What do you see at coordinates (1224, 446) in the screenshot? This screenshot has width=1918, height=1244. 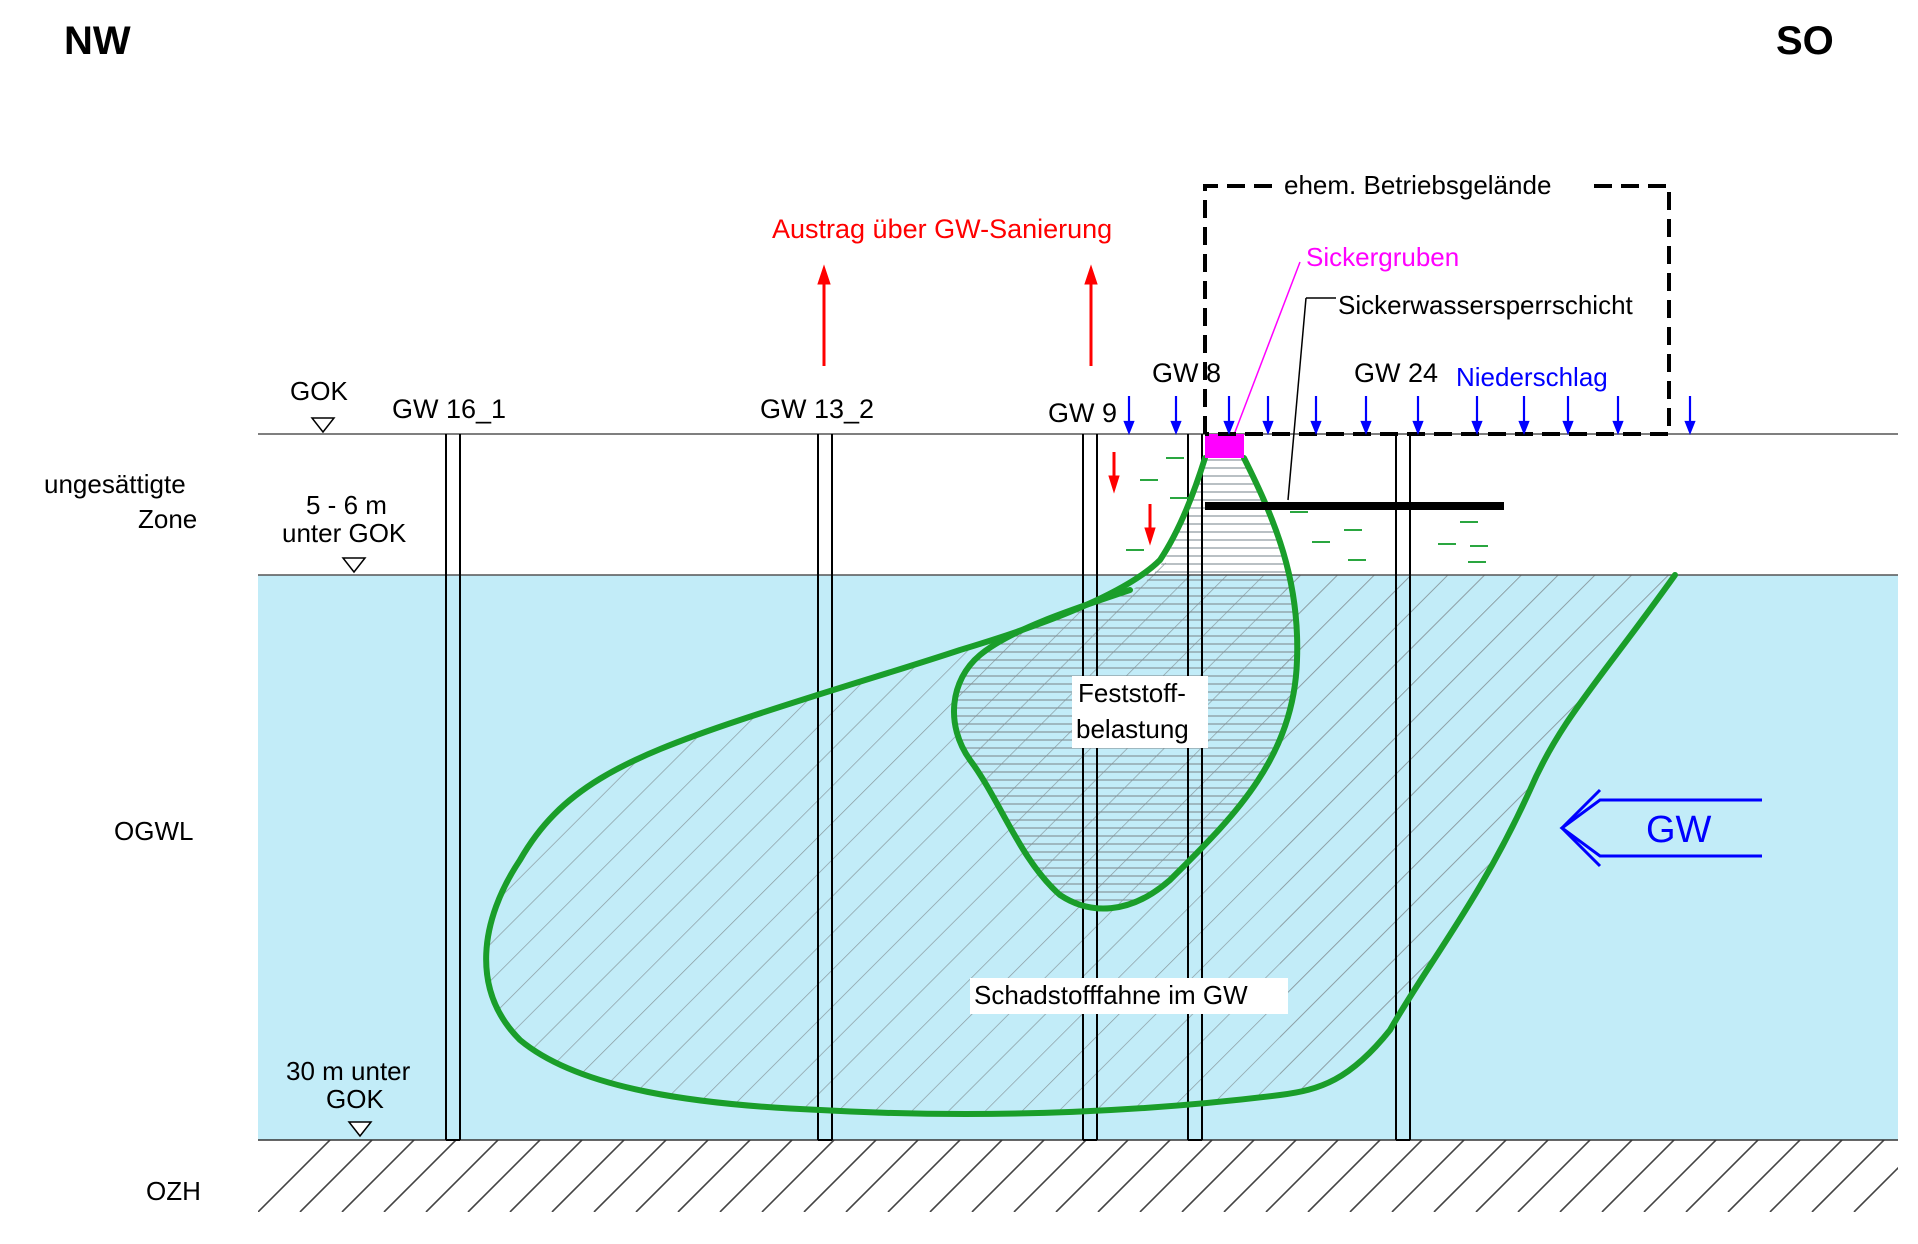 I see `seepage-pits-box` at bounding box center [1224, 446].